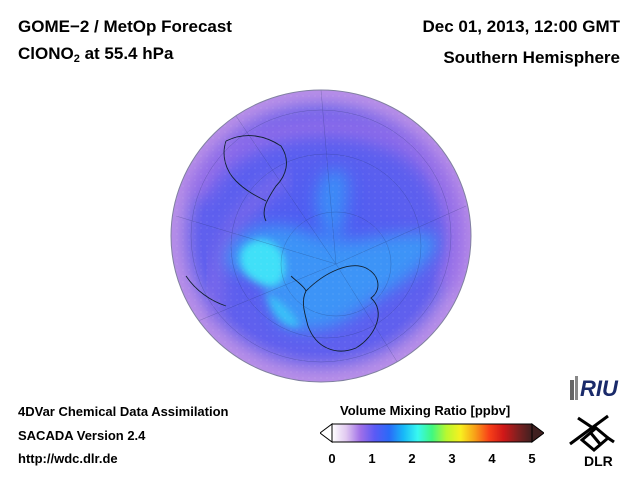 The width and height of the screenshot is (640, 480). What do you see at coordinates (76, 59) in the screenshot?
I see `species-subscript: 2` at bounding box center [76, 59].